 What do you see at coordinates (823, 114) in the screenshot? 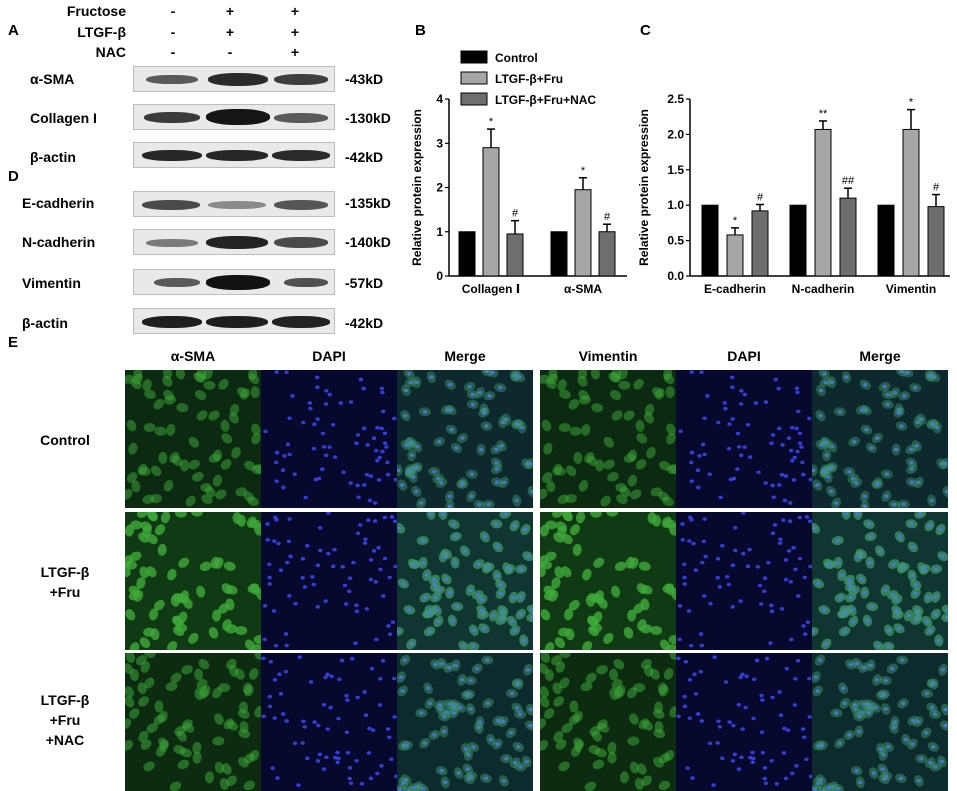
I see `significance-mark: **` at bounding box center [823, 114].